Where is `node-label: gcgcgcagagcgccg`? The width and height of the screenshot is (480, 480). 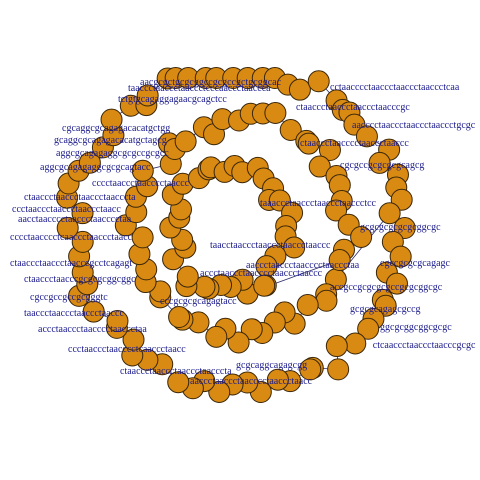 node-label: gcgcgcagagcgccg is located at coordinates (385, 309).